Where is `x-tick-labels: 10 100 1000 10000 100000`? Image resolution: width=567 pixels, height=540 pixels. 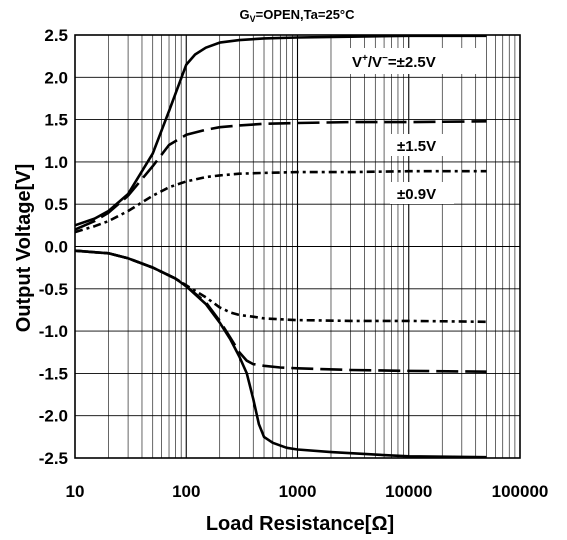
x-tick-labels: 10 100 1000 10000 100000 is located at coordinates (307, 491).